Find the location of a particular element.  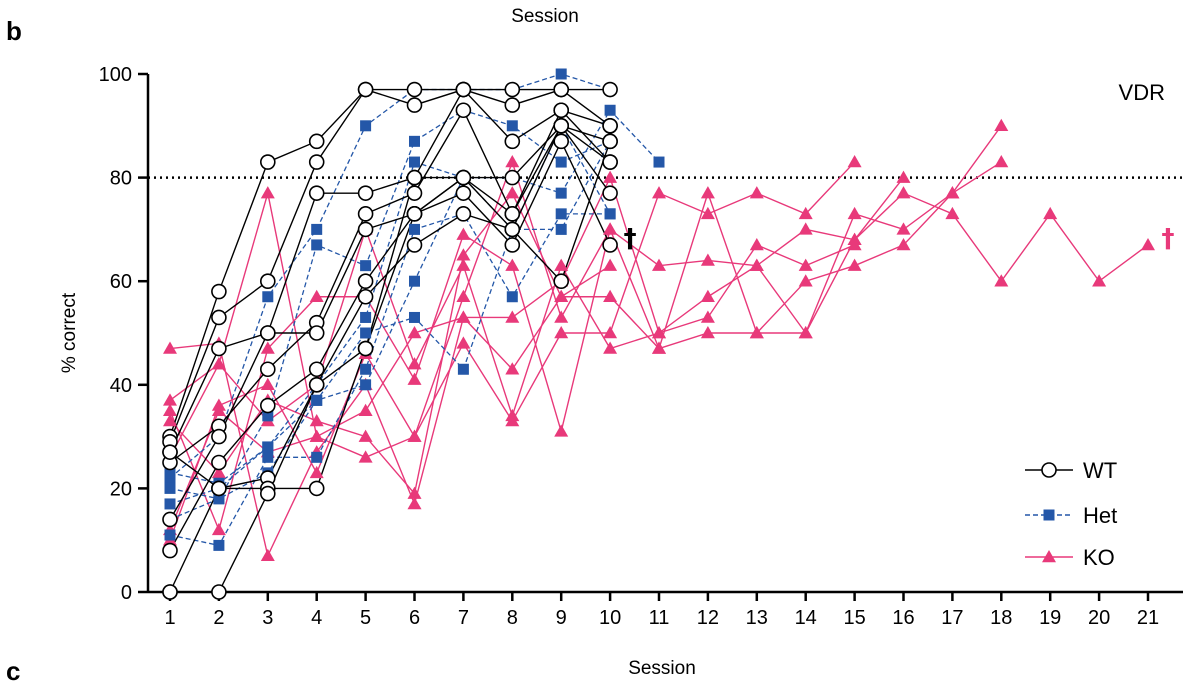

task-label: VDR is located at coordinates (1142, 92).